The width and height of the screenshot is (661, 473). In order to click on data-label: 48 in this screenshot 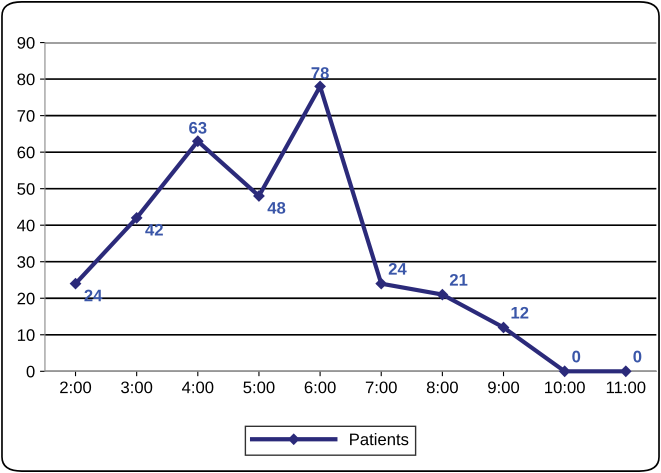, I will do `click(277, 208)`.